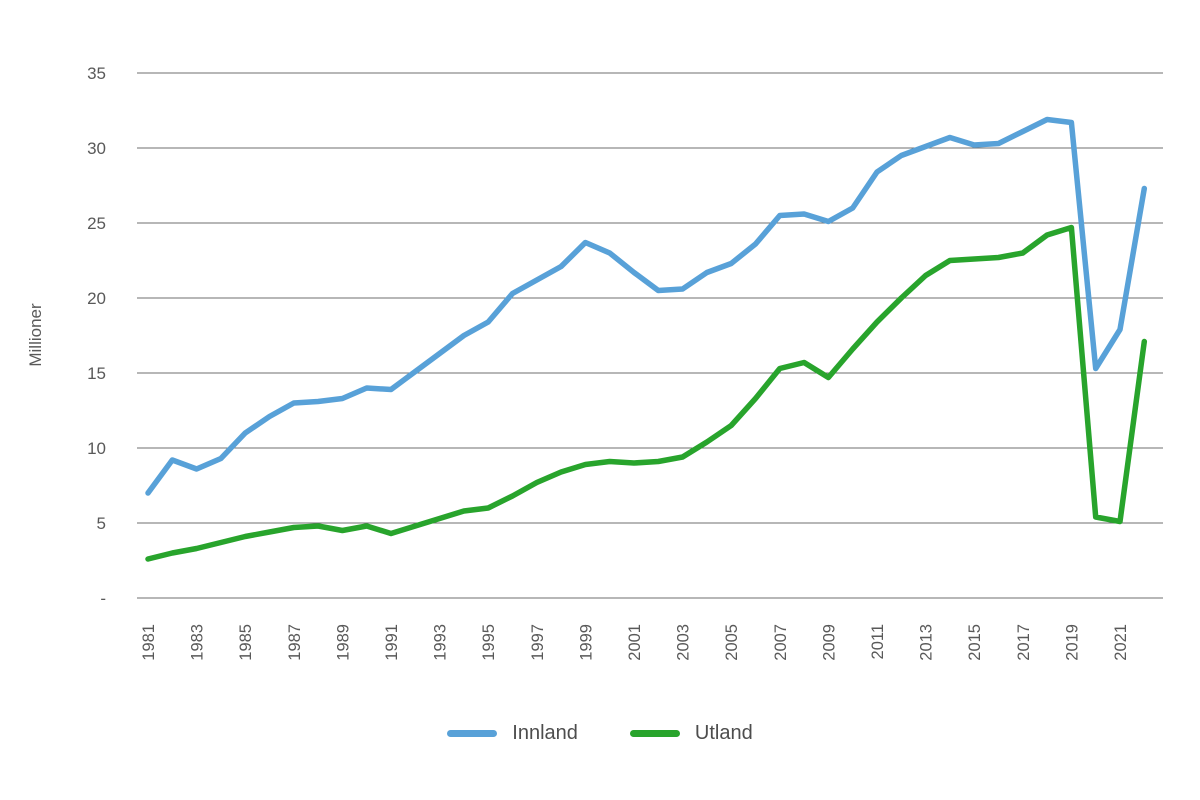 This screenshot has width=1200, height=800. I want to click on y-tick-label-10: 10, so click(96, 448).